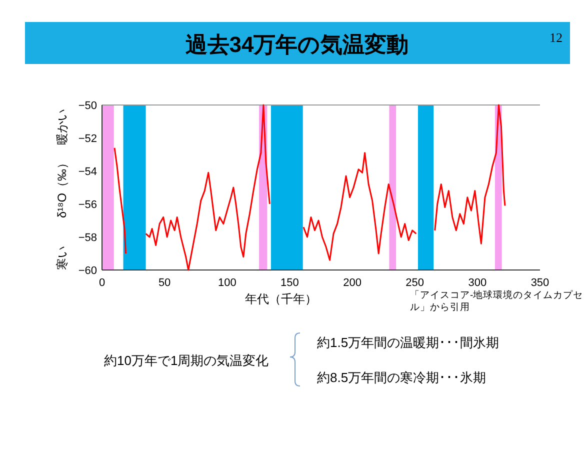 Image resolution: width=588 pixels, height=452 pixels. What do you see at coordinates (87, 271) in the screenshot?
I see `y-tick-label: −60` at bounding box center [87, 271].